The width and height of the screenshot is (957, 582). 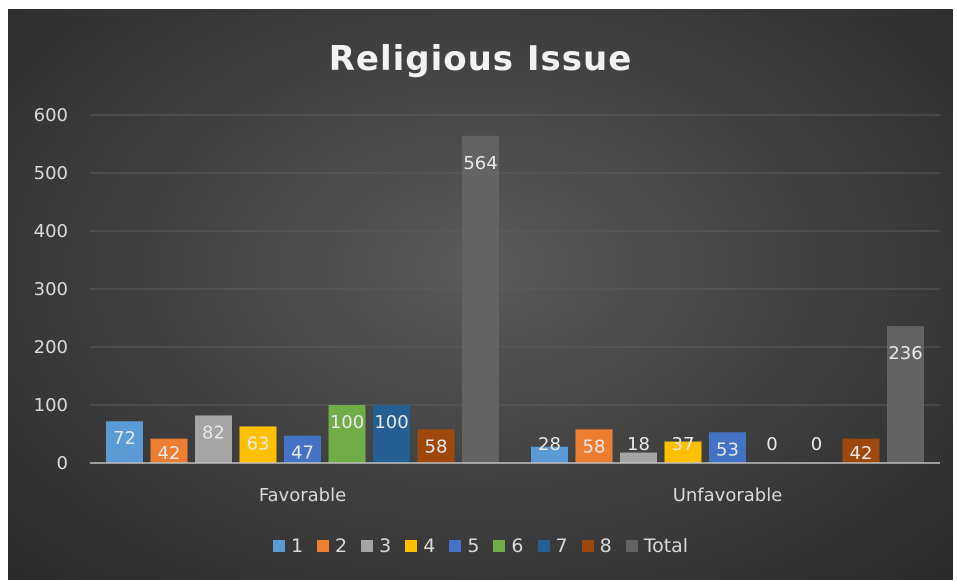 What do you see at coordinates (385, 546) in the screenshot?
I see `legend-label: 3` at bounding box center [385, 546].